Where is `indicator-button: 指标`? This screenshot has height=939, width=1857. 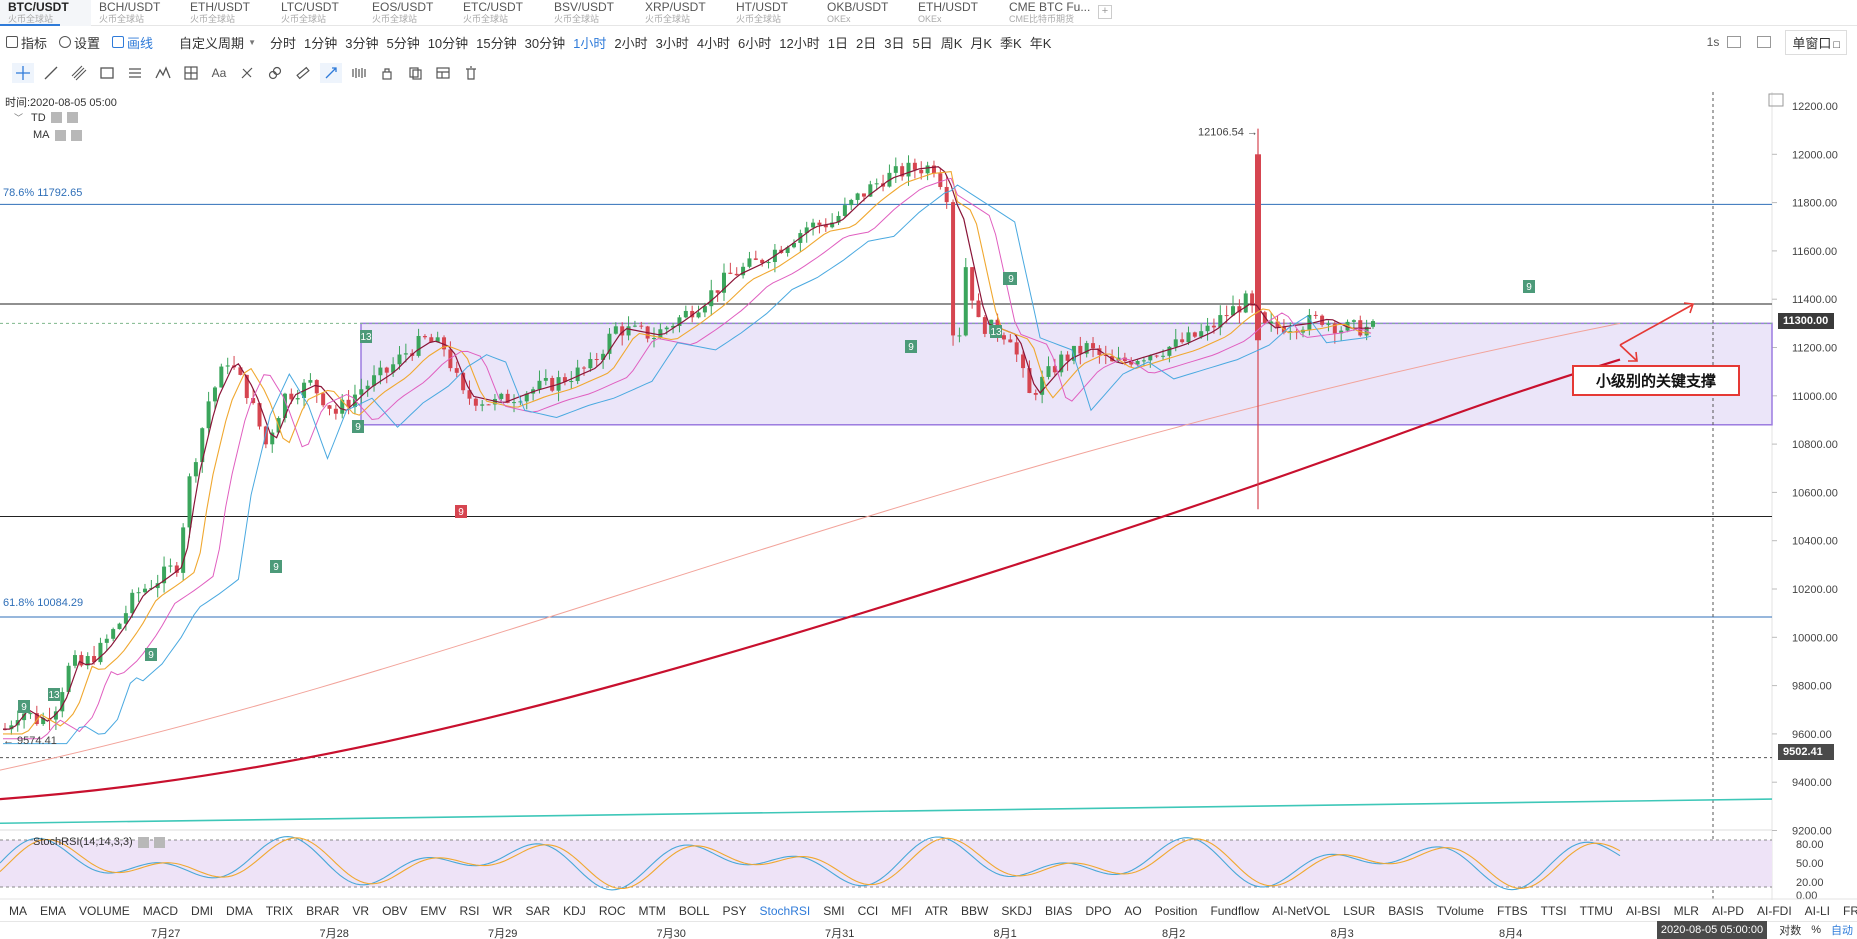
indicator-button: 指标 is located at coordinates (26, 42).